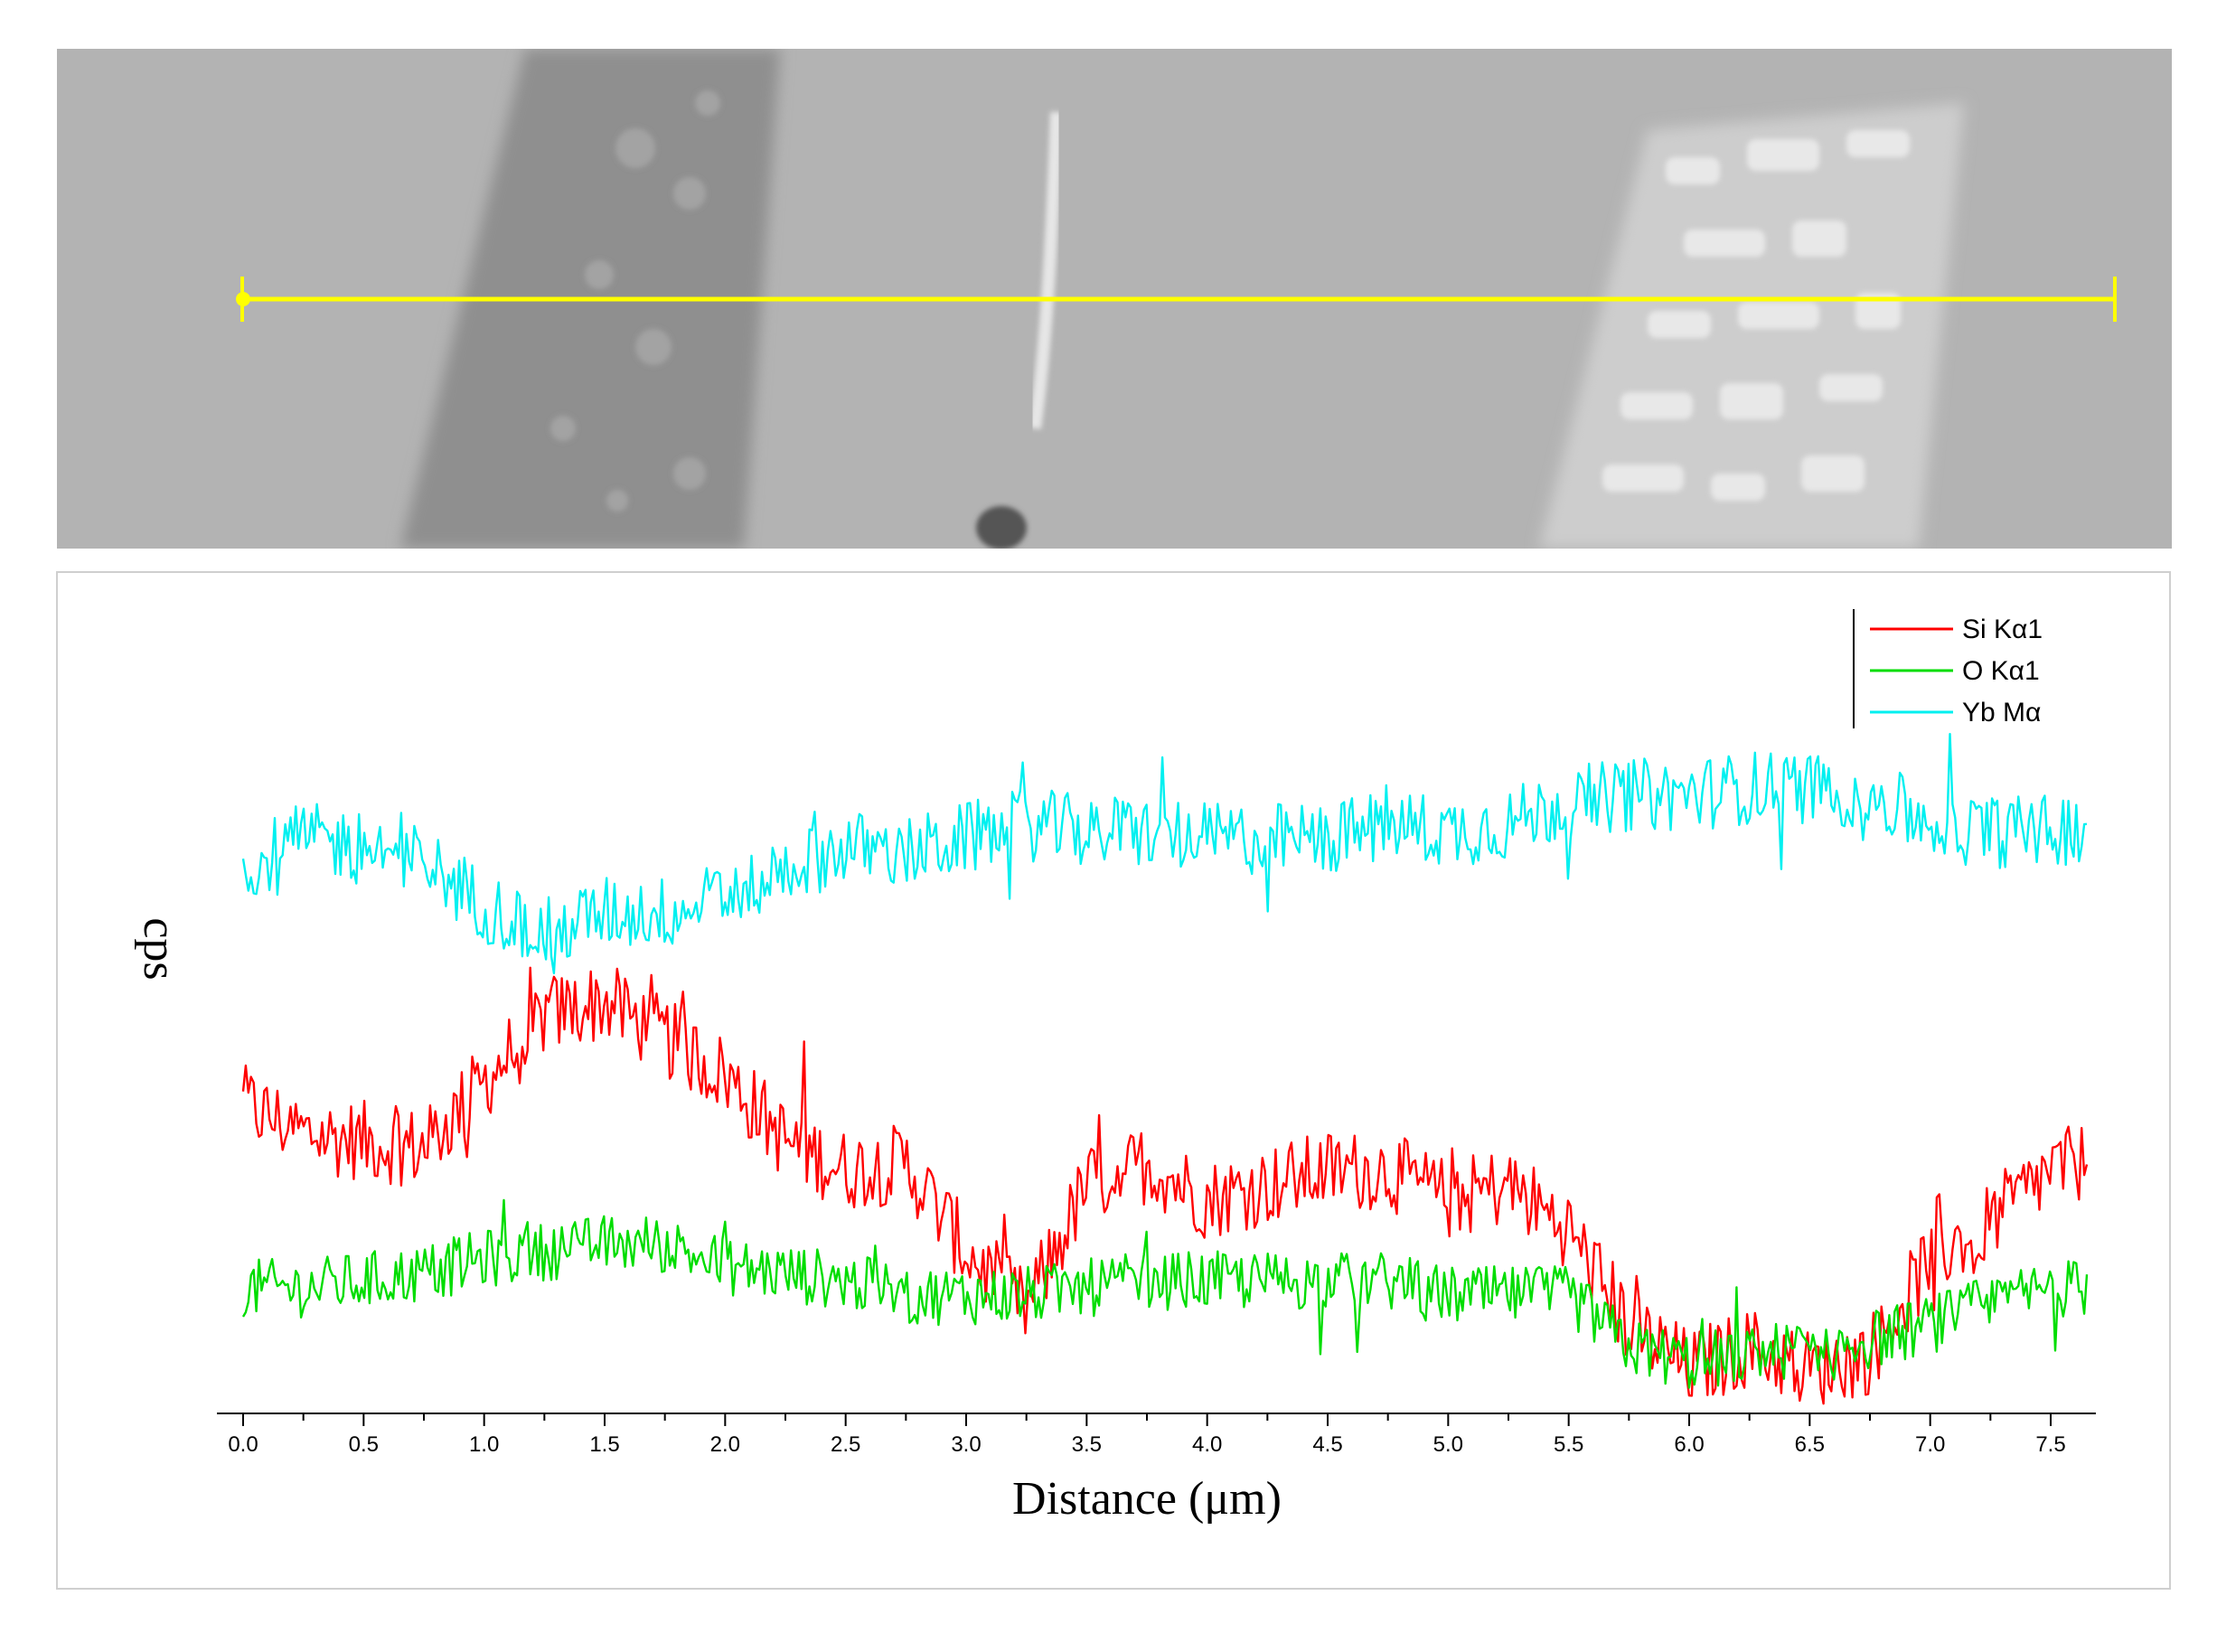  Describe the element at coordinates (1569, 1444) in the screenshot. I see `x-tick-label: 5.5` at that location.